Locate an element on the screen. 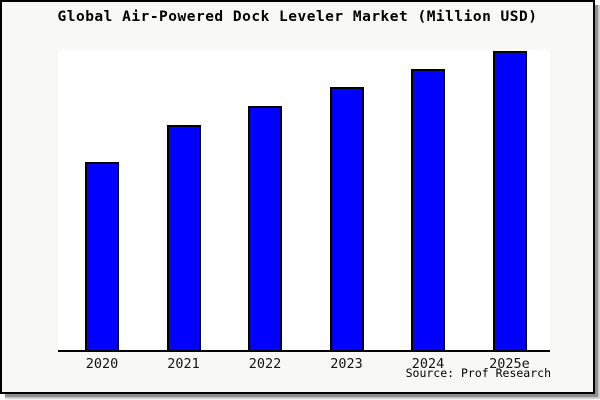 The height and width of the screenshot is (400, 600). bar-2025e is located at coordinates (509, 200).